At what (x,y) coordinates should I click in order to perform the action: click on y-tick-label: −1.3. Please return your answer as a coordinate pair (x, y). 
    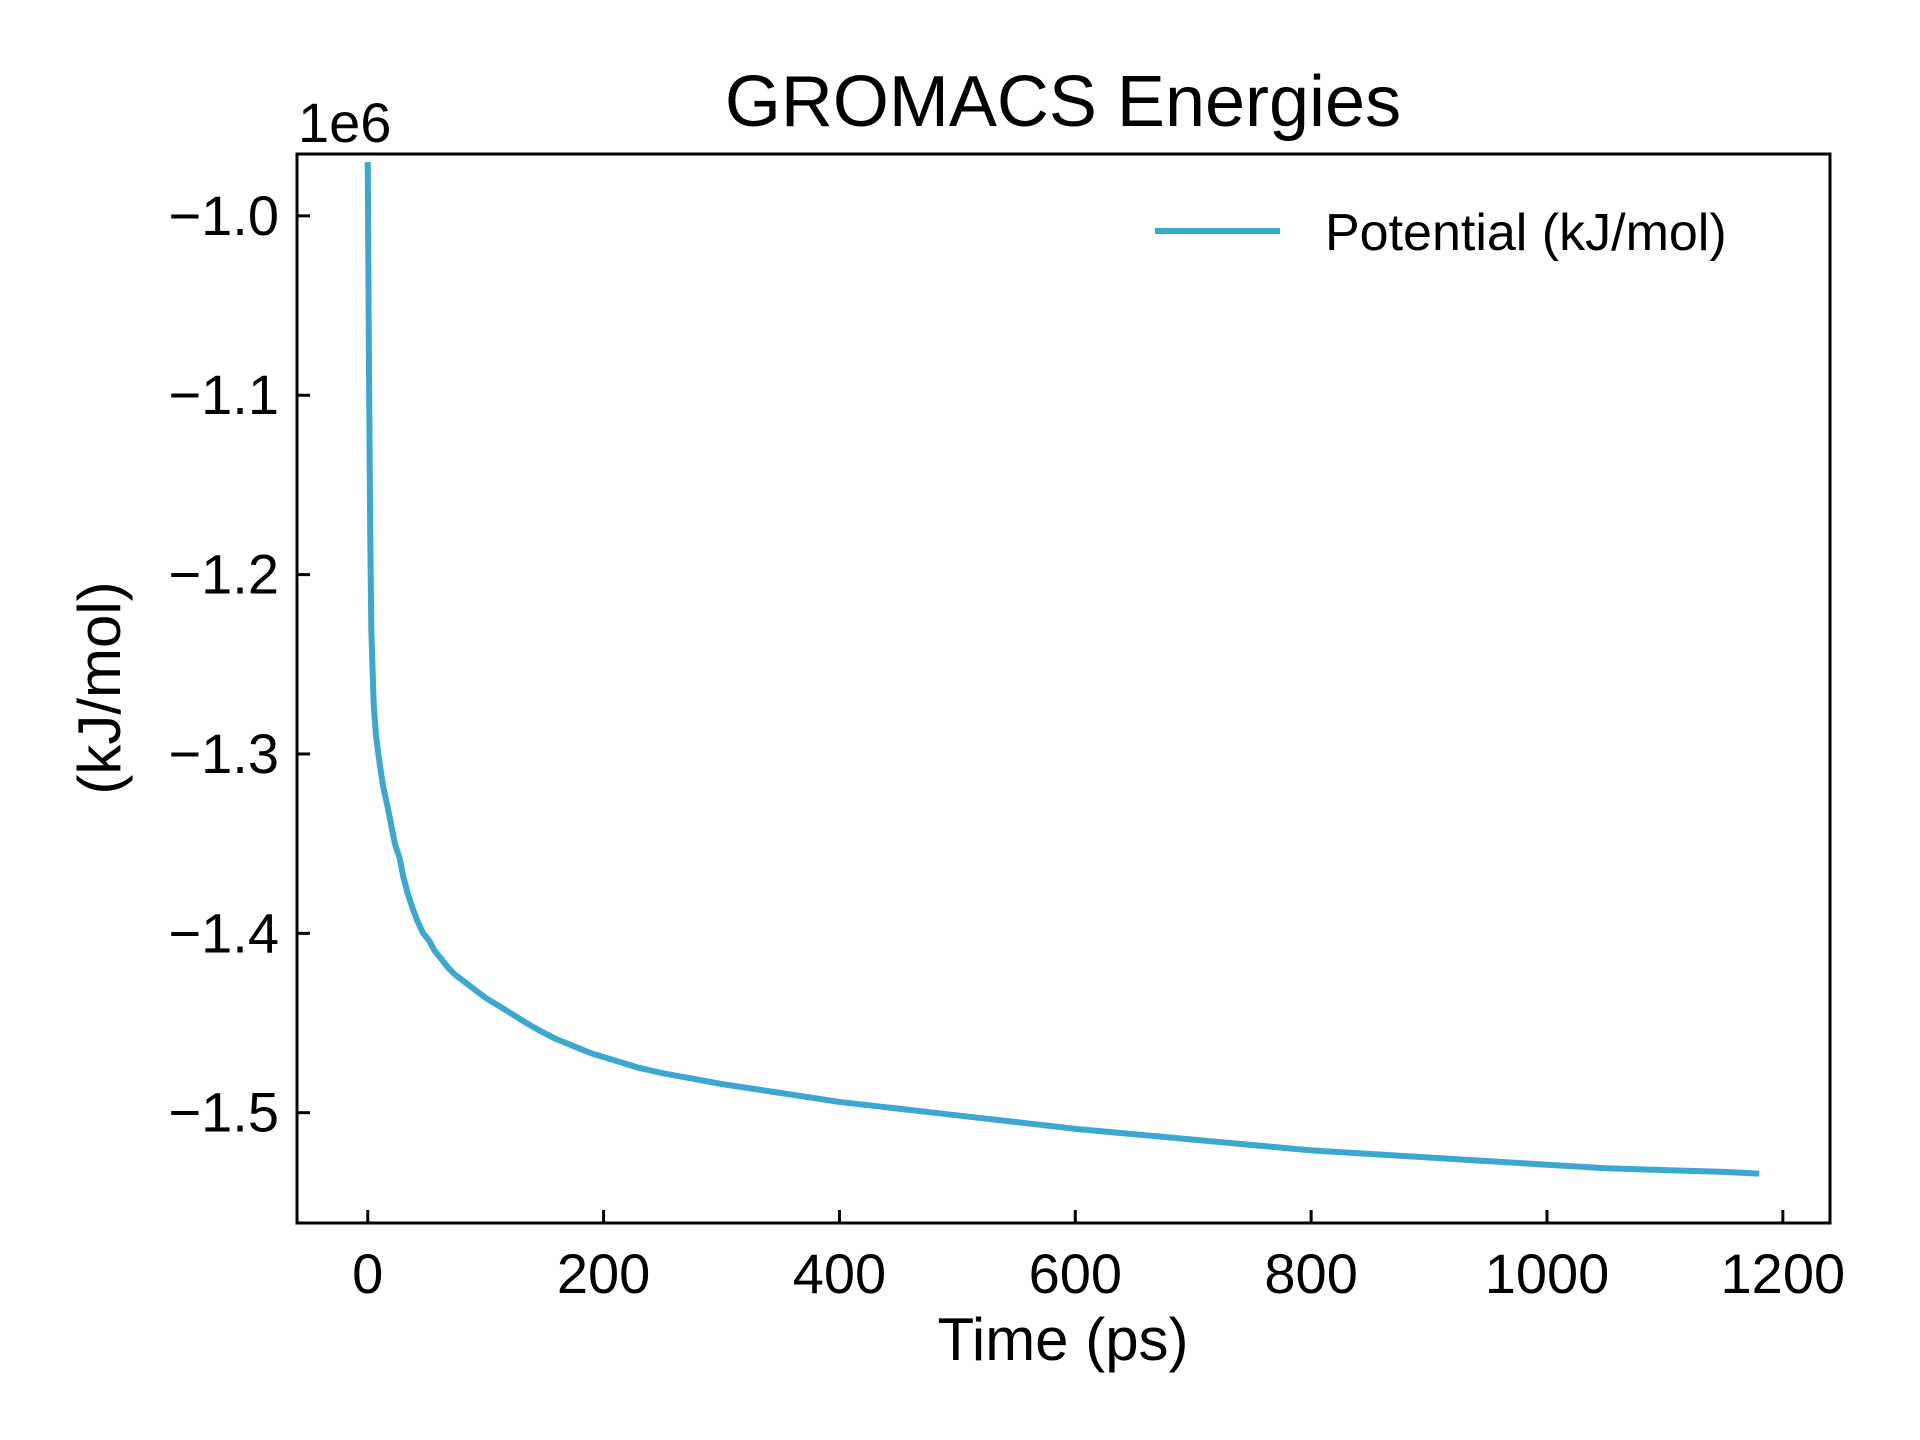
    Looking at the image, I should click on (223, 753).